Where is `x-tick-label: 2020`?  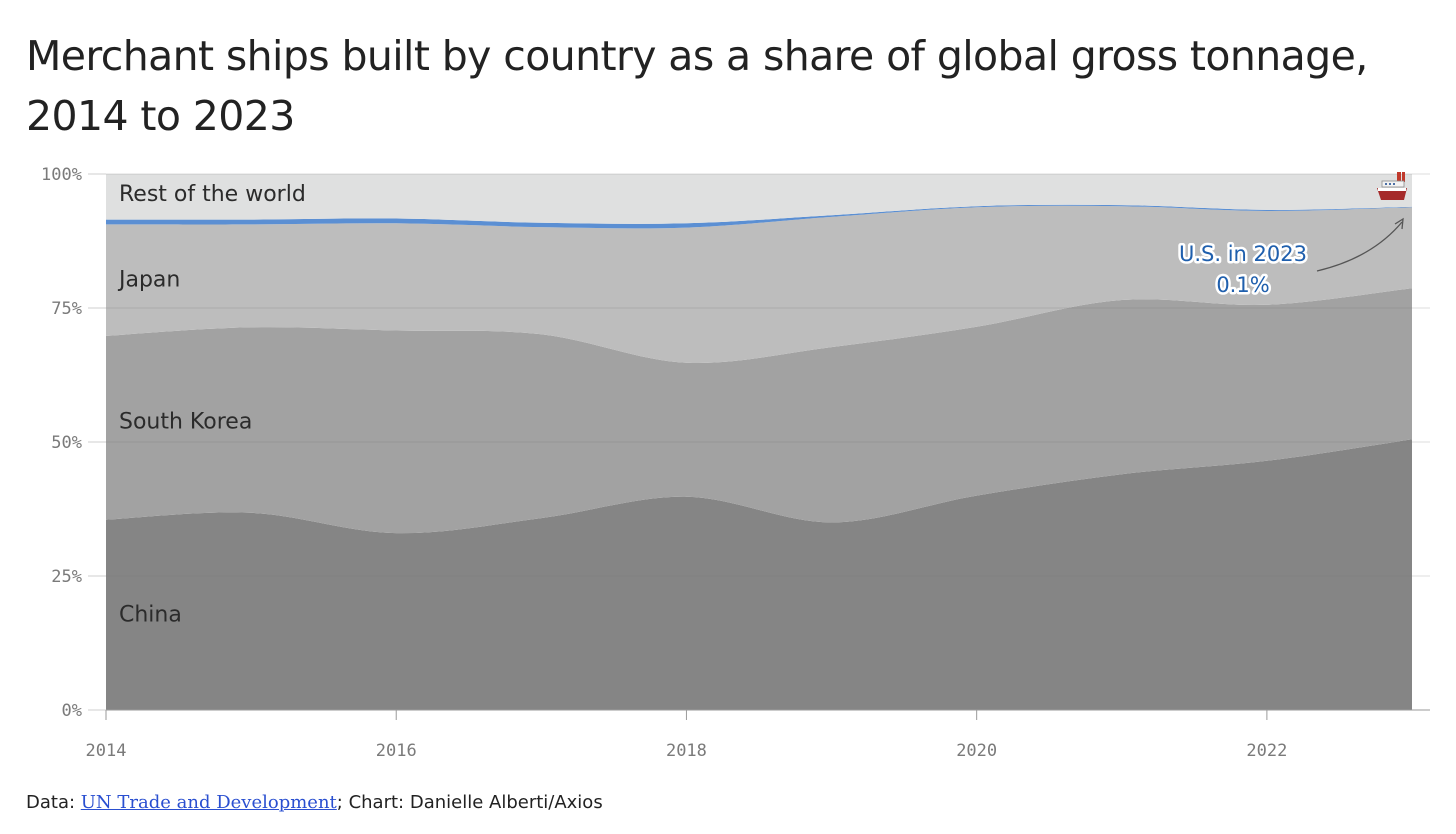
x-tick-label: 2020 is located at coordinates (976, 751).